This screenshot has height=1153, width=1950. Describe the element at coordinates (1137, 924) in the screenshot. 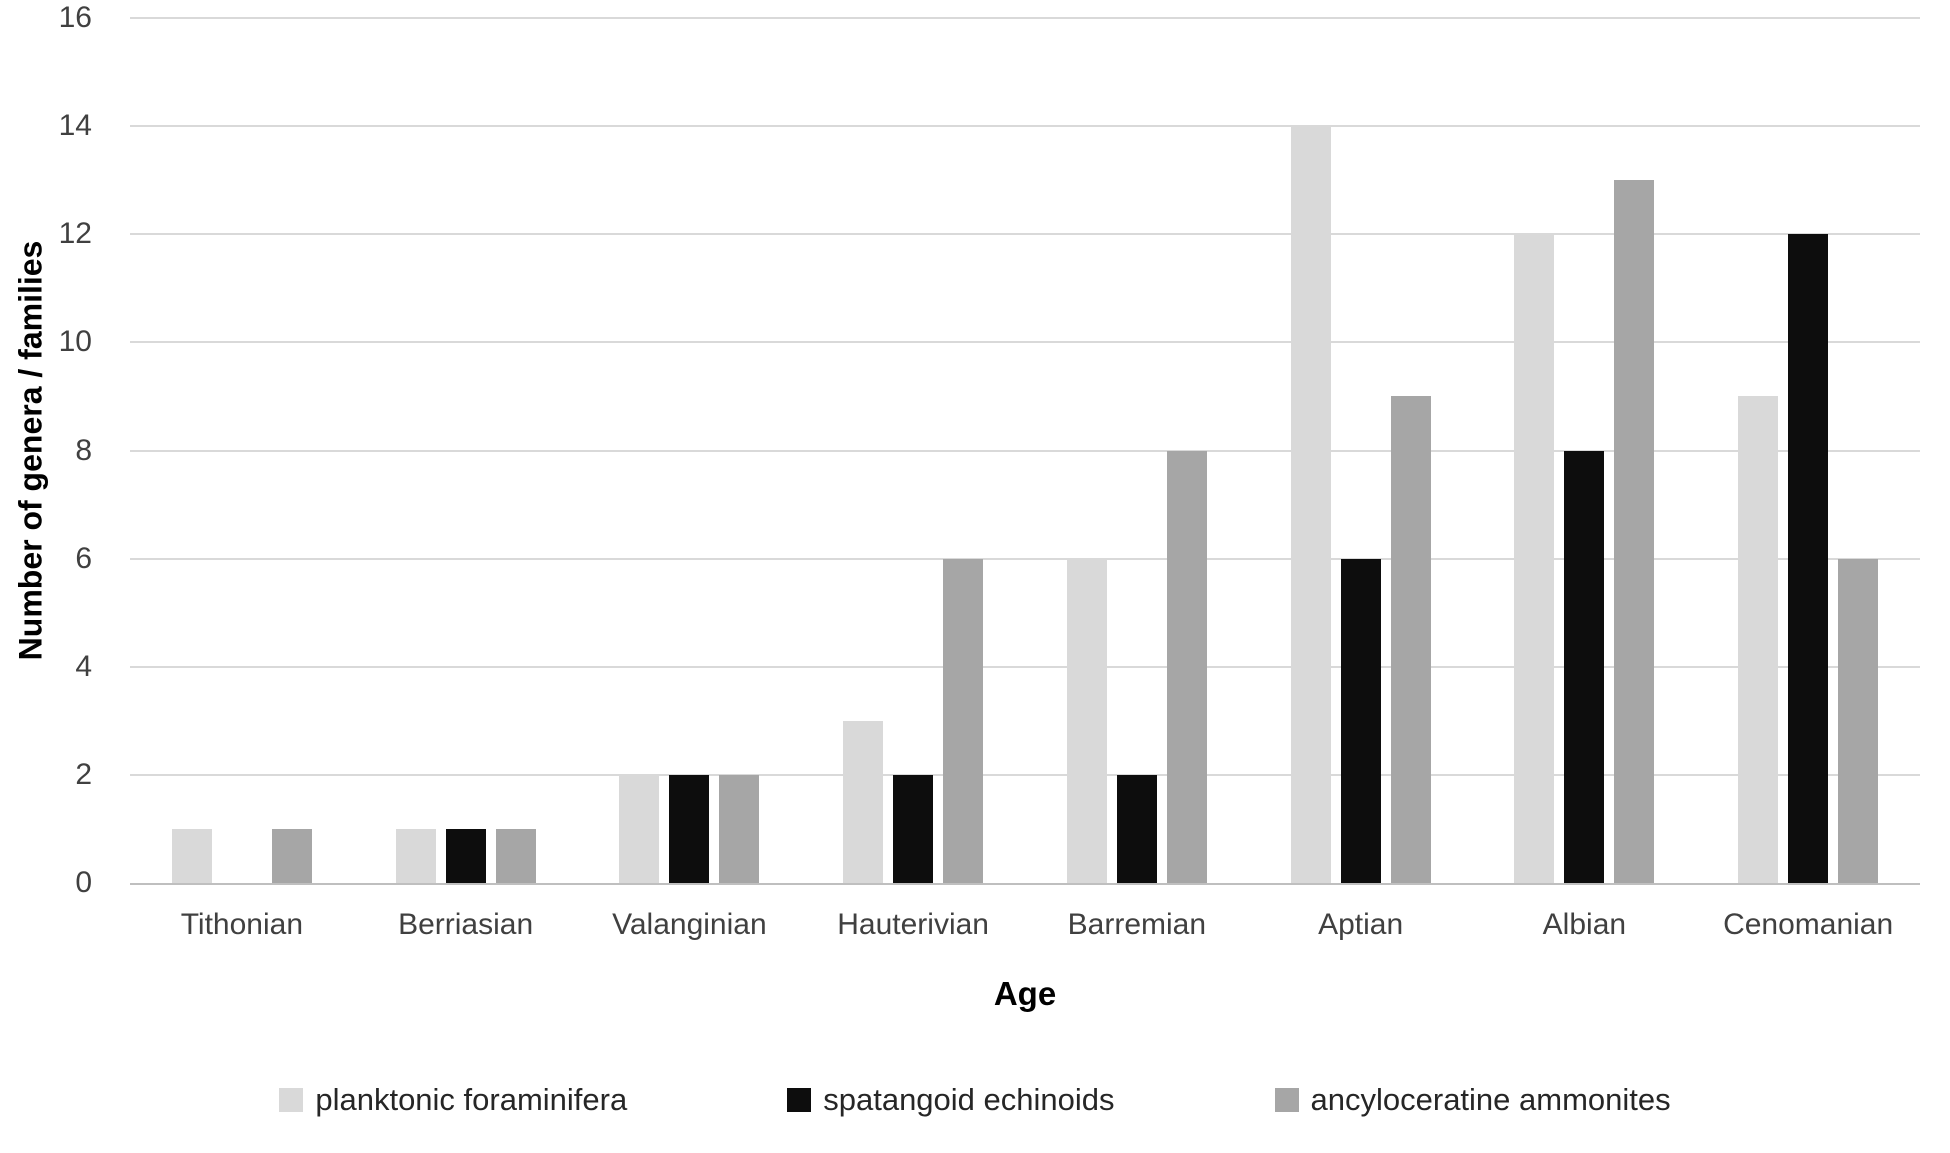

I see `x-tick-label-barremian: Barremian` at that location.